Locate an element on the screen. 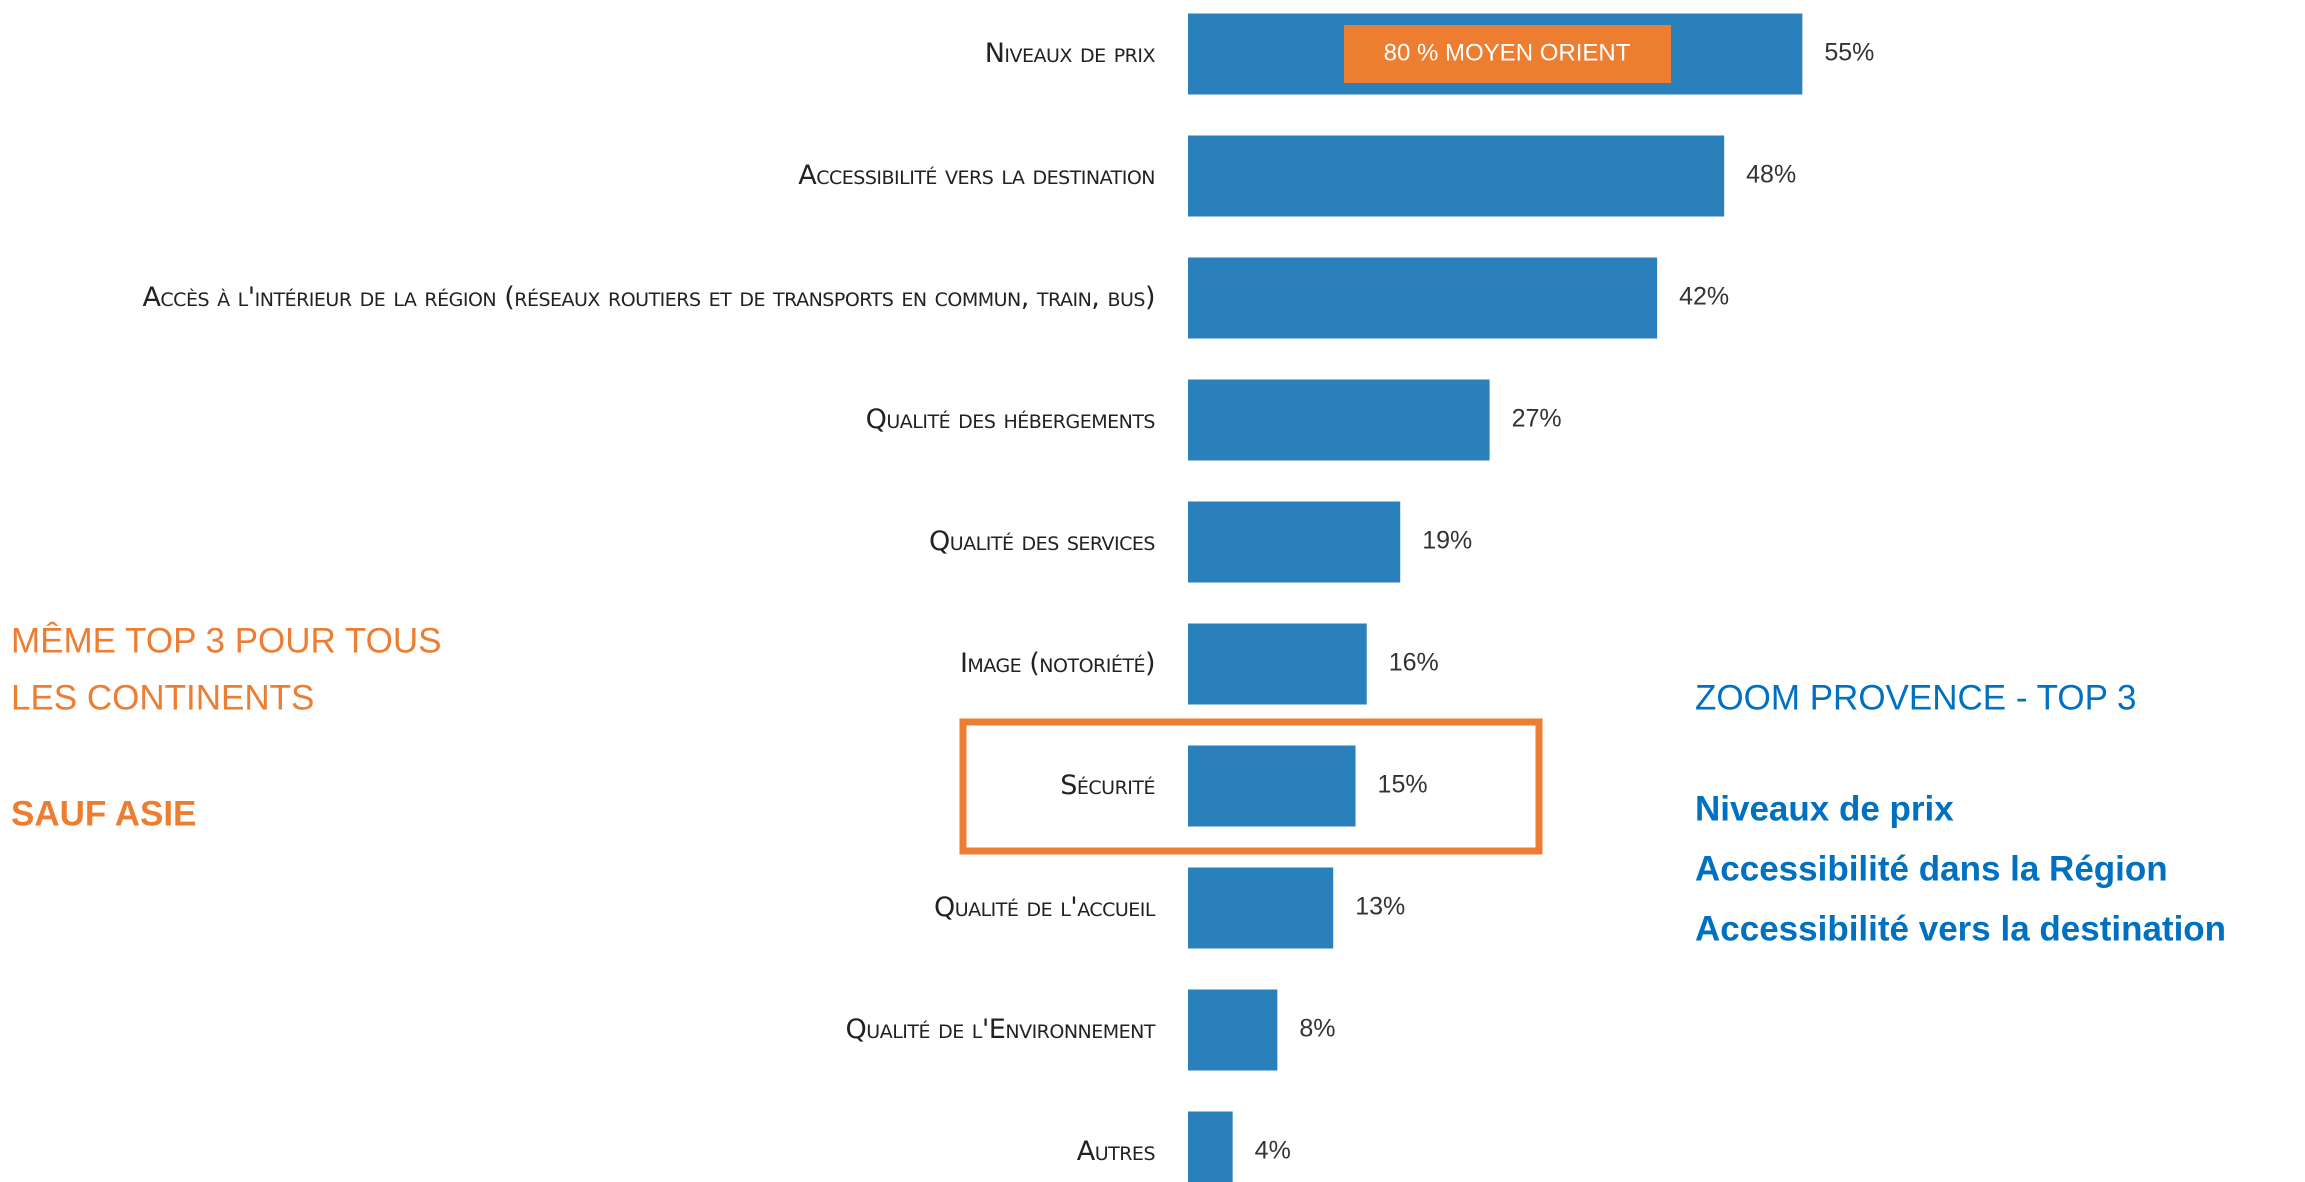 The image size is (2305, 1182). value-label: 55% is located at coordinates (1849, 53).